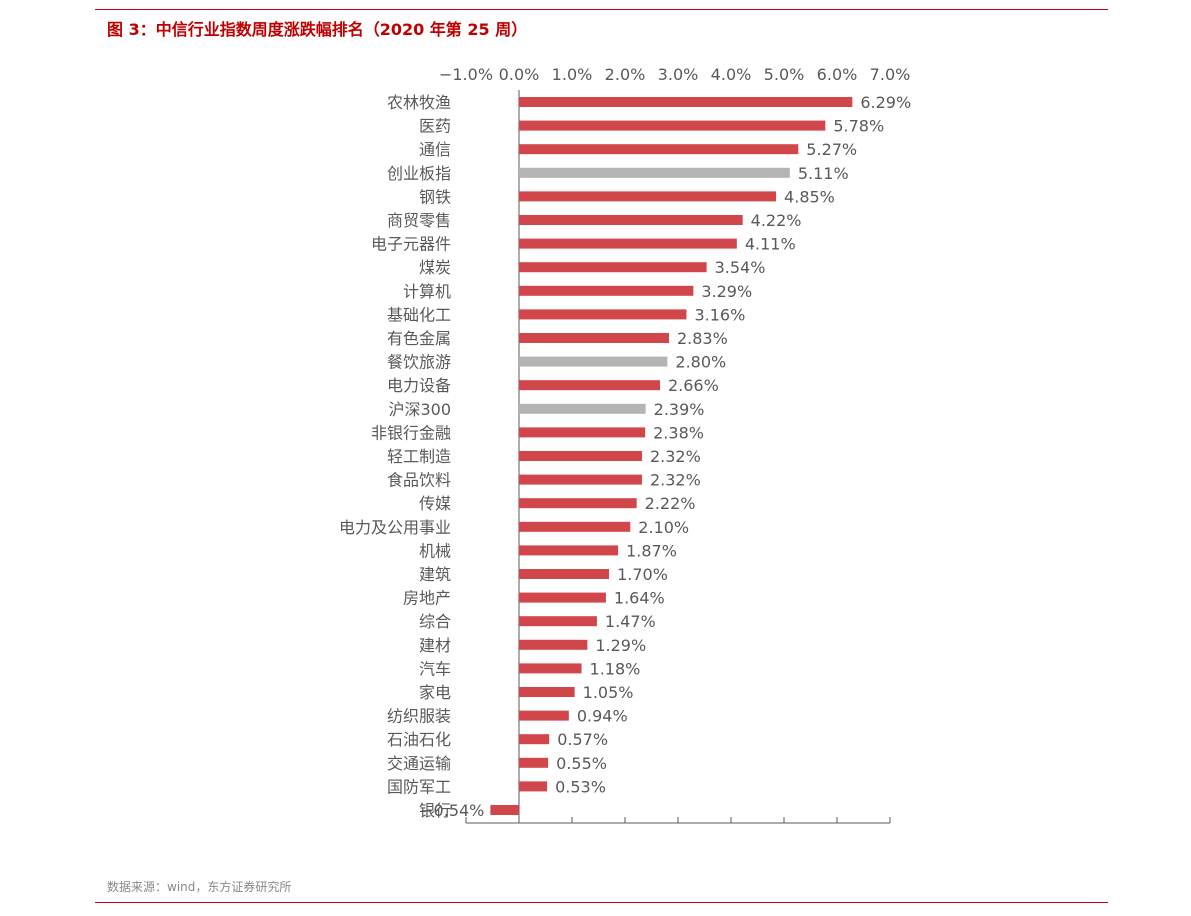 The height and width of the screenshot is (916, 1191). Describe the element at coordinates (419, 456) in the screenshot. I see `category-label: 轻工制造` at that location.